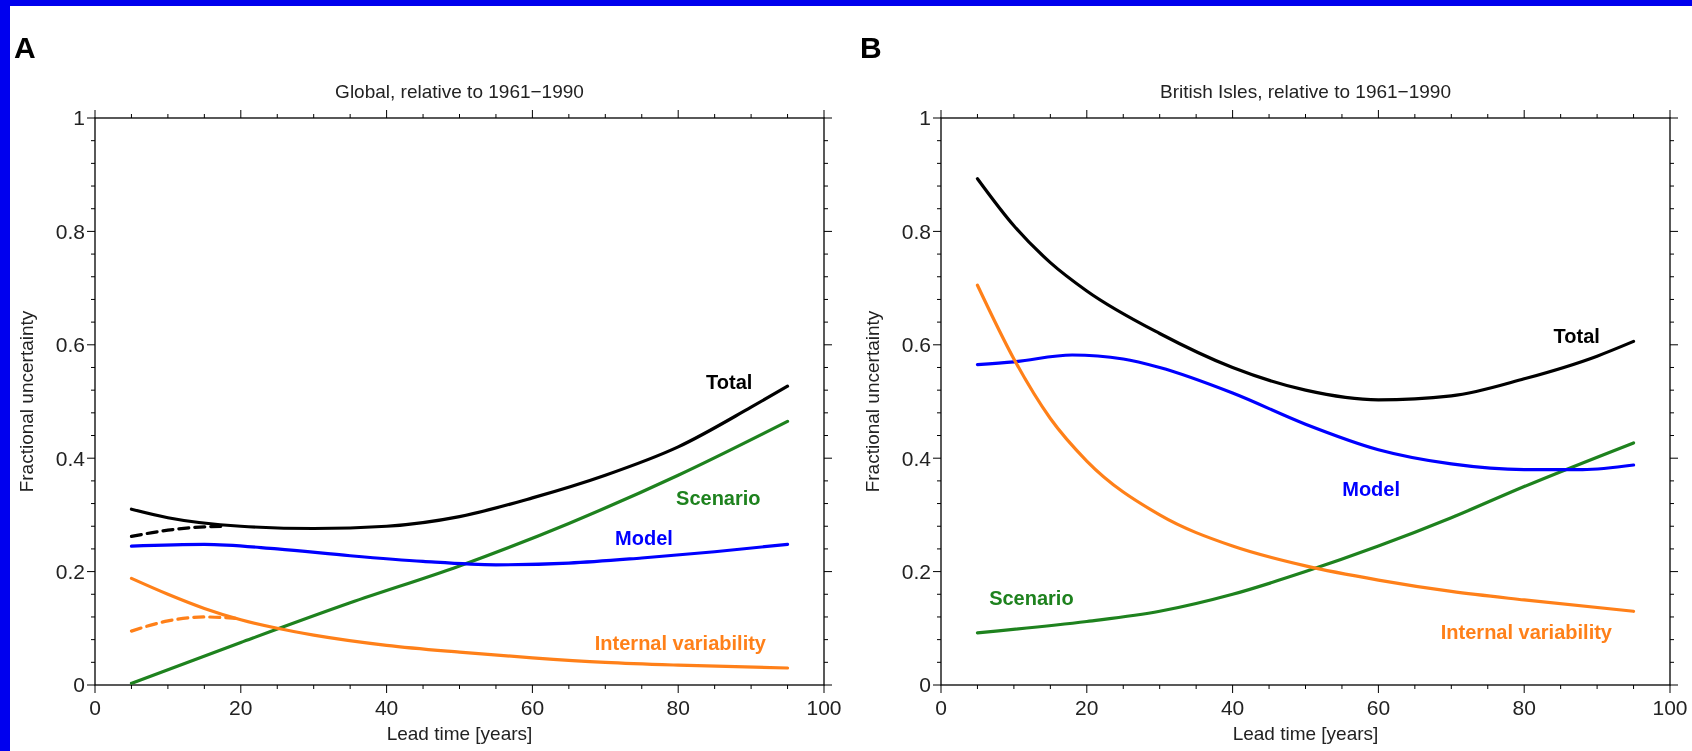 The height and width of the screenshot is (751, 1692). Describe the element at coordinates (871, 47) in the screenshot. I see `text: B` at that location.